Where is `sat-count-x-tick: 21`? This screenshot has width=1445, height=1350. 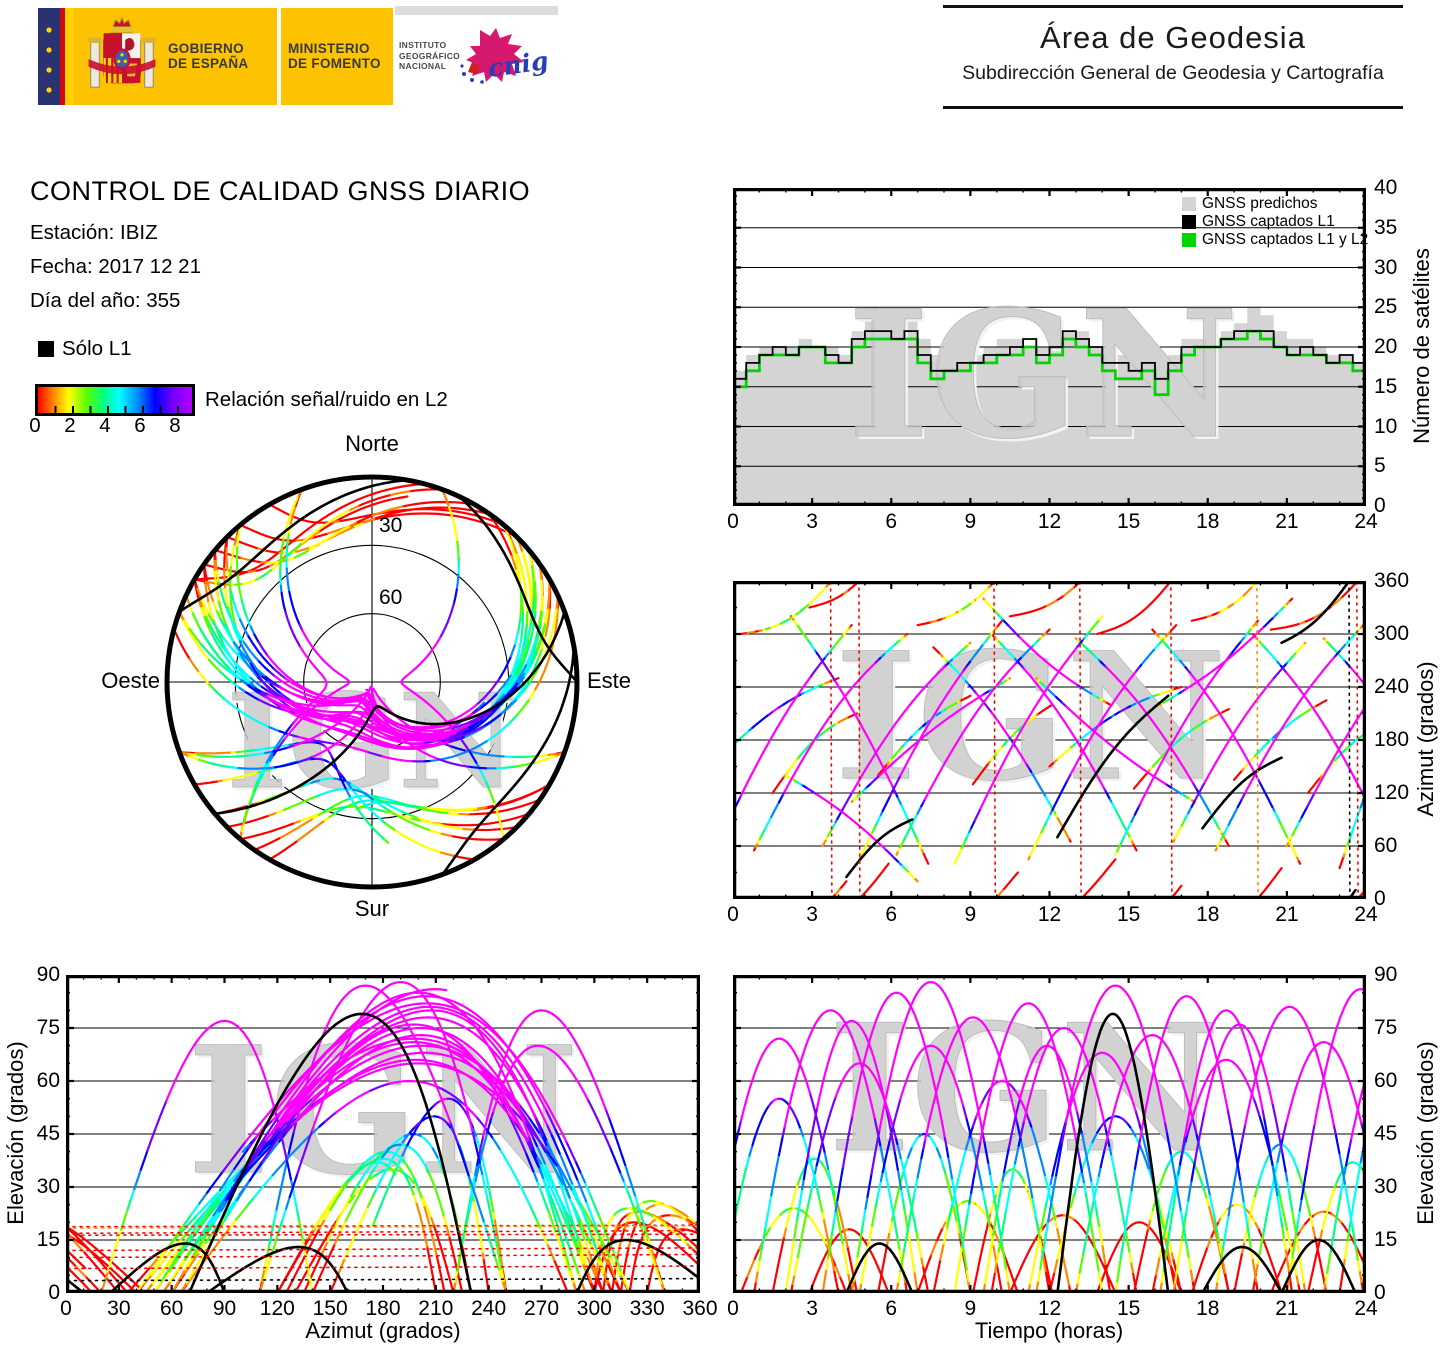 sat-count-x-tick: 21 is located at coordinates (1287, 521).